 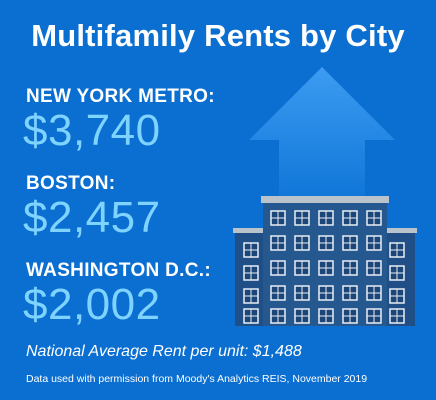 I want to click on rent-value-boston: $2,457, so click(x=92, y=217).